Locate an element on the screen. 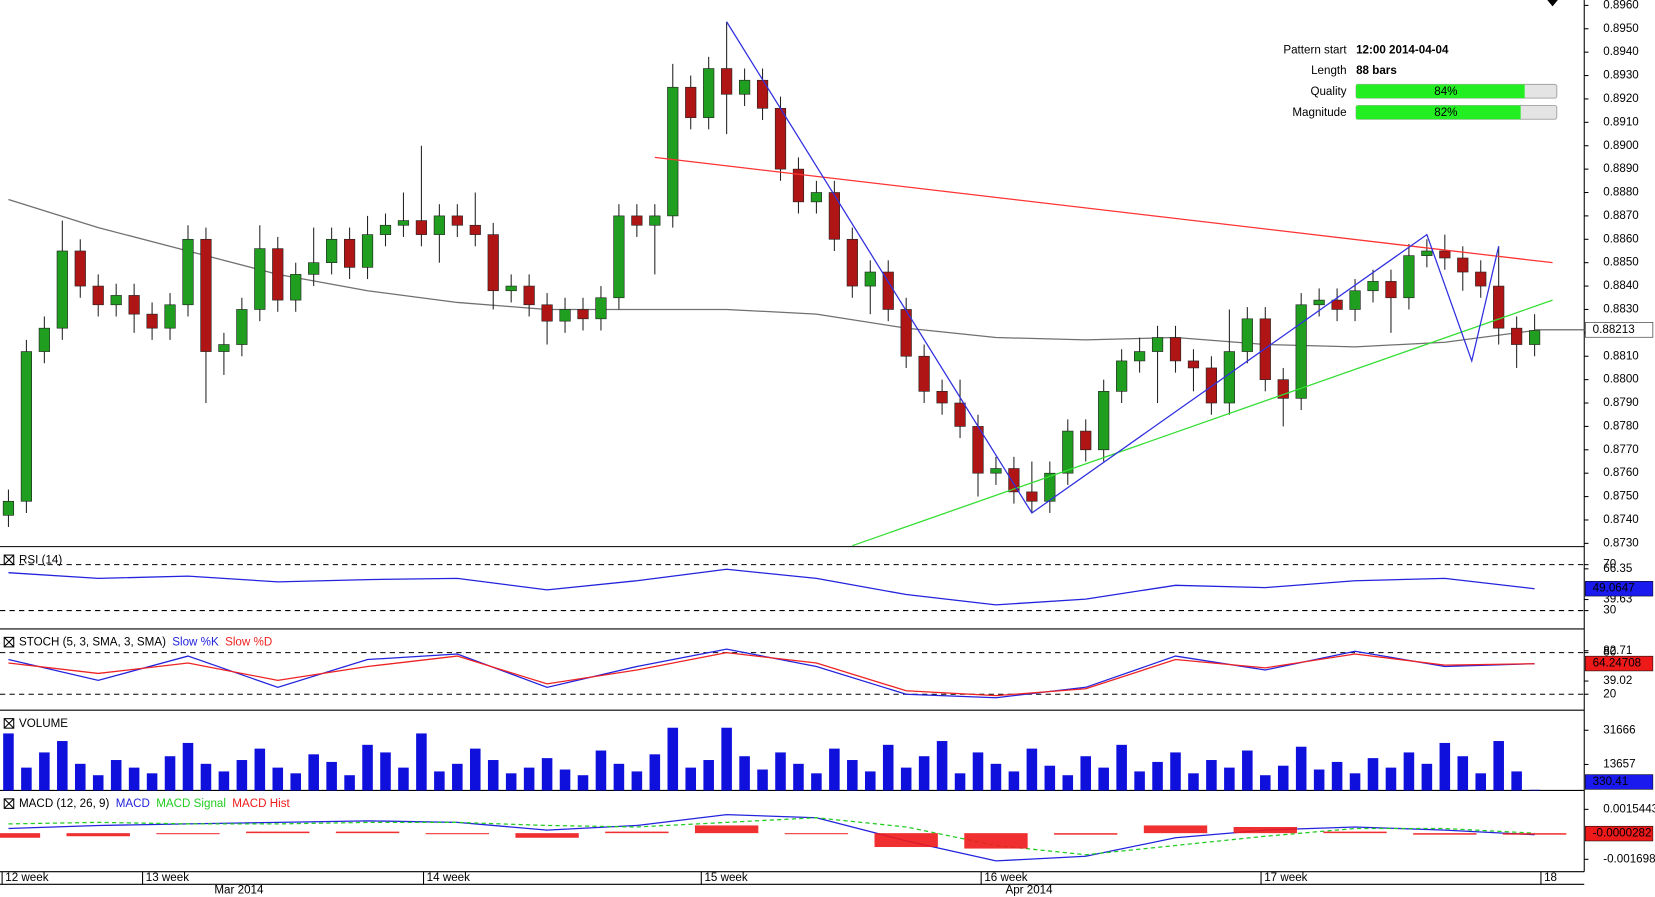 The image size is (1655, 897). y-tick-label: 66.35 is located at coordinates (1617, 568).